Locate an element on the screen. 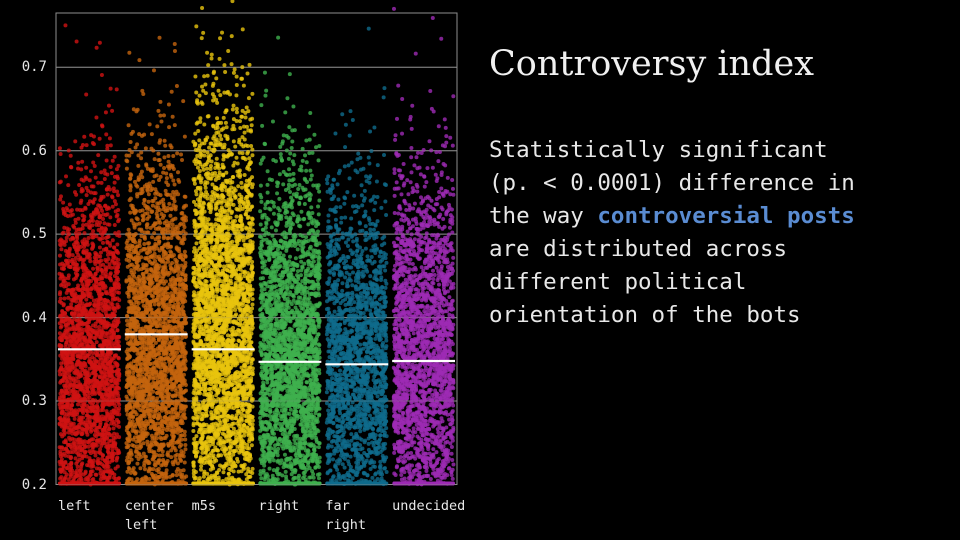  body-text: orientation of the bots is located at coordinates (645, 315).